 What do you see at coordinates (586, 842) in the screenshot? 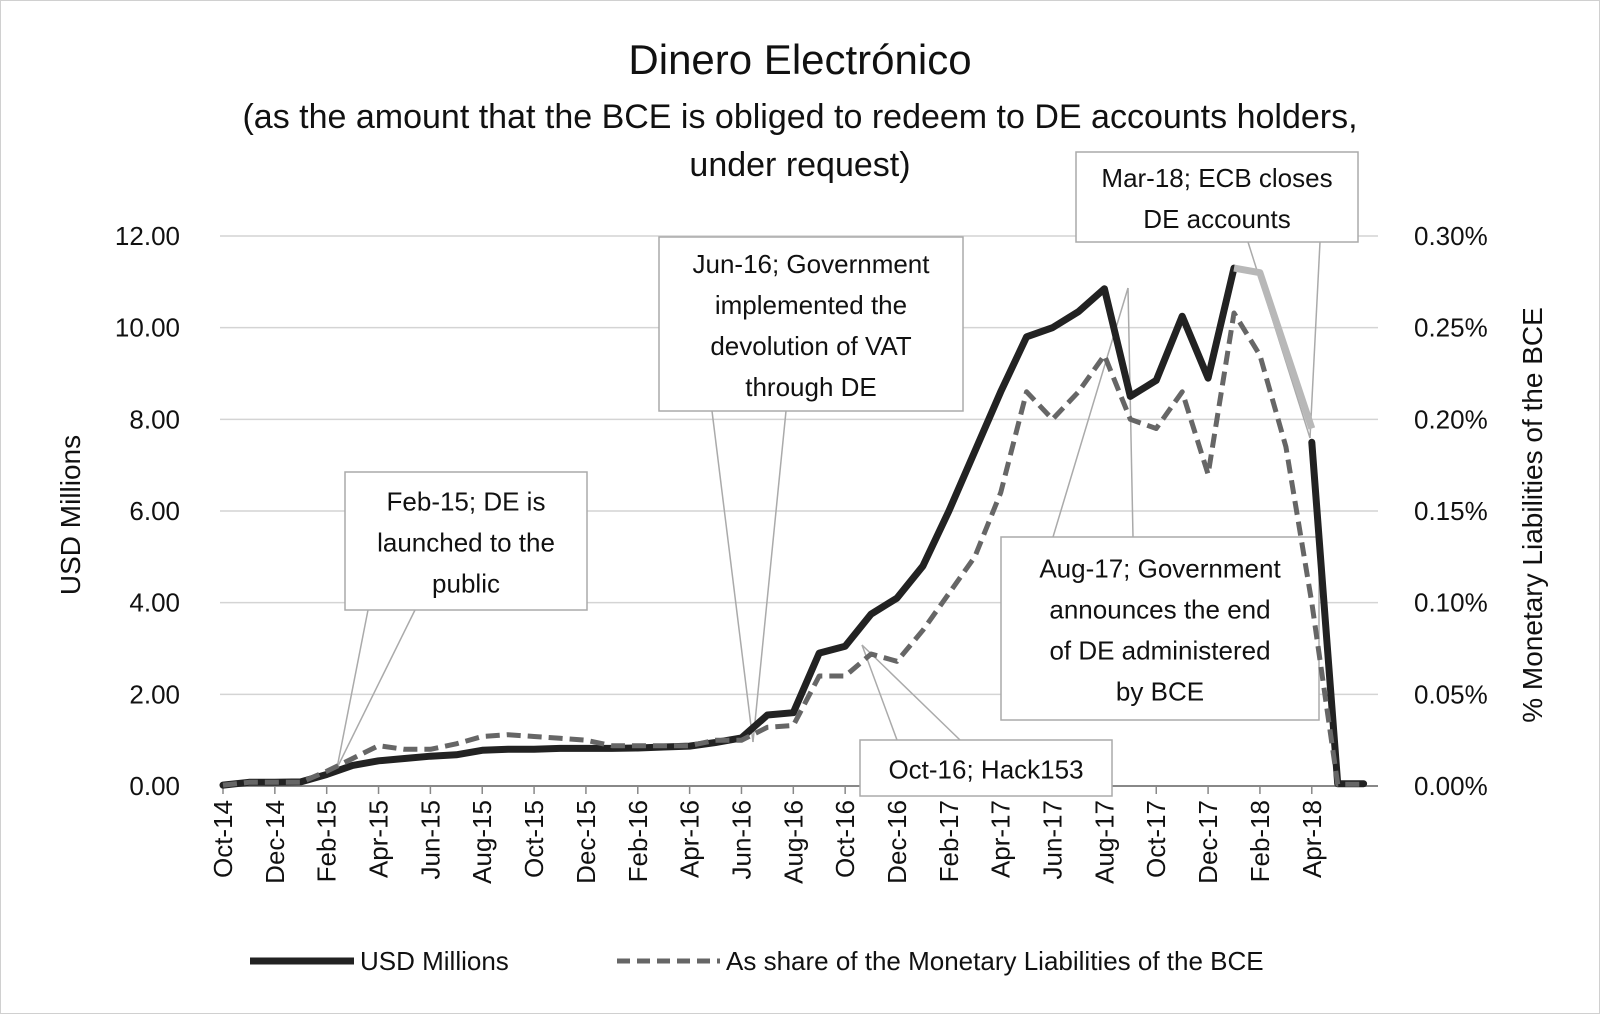
I see `x-tick-label: Dec-15` at bounding box center [586, 842].